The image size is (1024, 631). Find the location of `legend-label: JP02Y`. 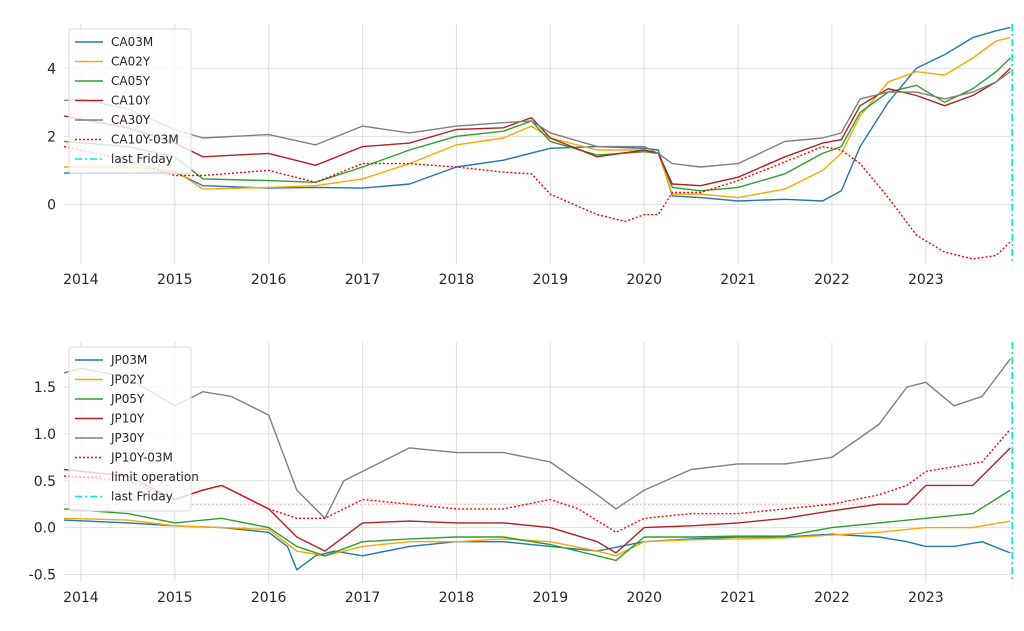

legend-label: JP02Y is located at coordinates (127, 380).